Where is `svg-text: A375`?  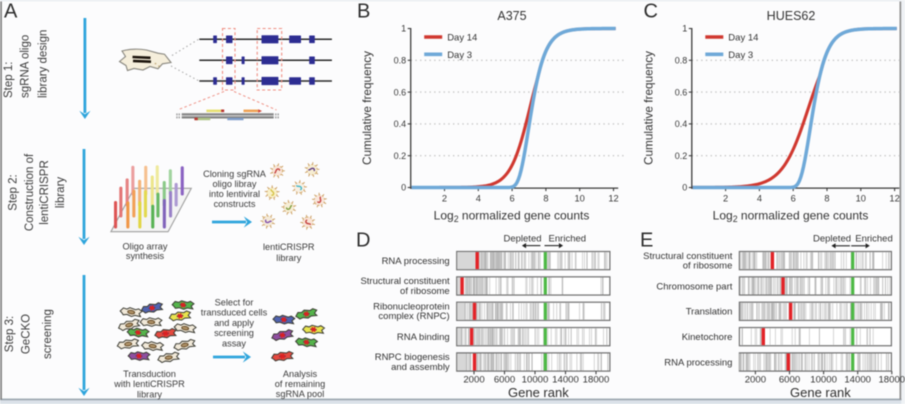 svg-text: A375 is located at coordinates (511, 16).